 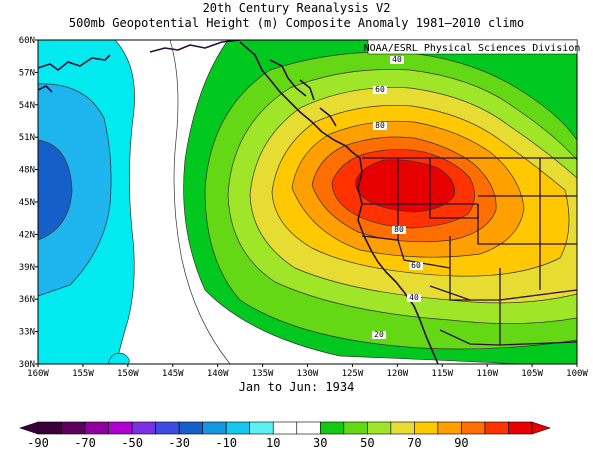 I want to click on lon-label: 160W, so click(x=38, y=374).